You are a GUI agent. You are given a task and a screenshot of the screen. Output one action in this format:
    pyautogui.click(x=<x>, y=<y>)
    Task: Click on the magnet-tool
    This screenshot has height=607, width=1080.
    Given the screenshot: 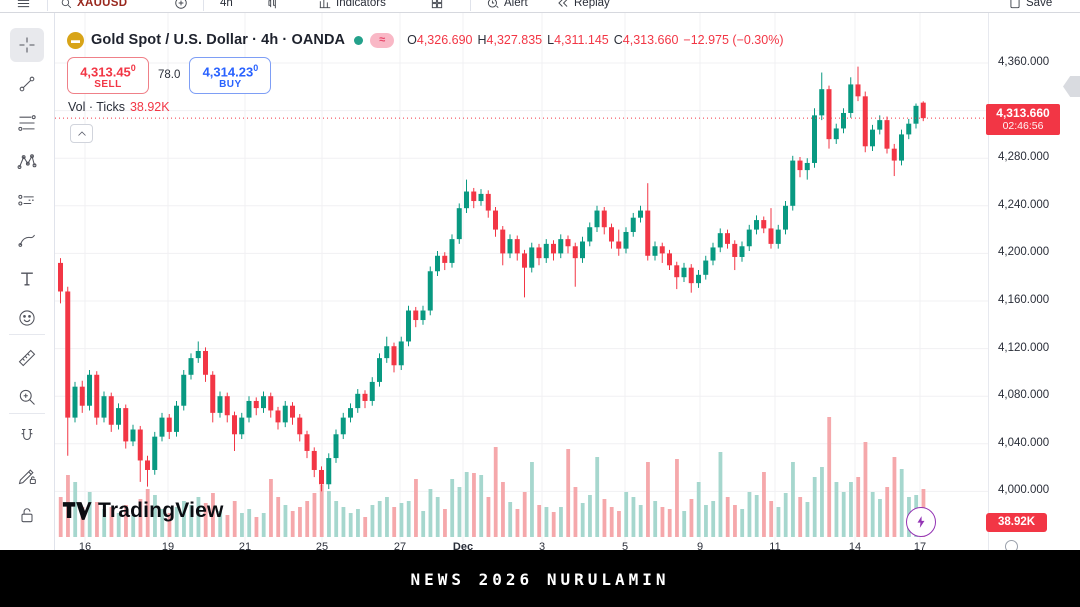 What is the action you would take?
    pyautogui.click(x=27, y=437)
    